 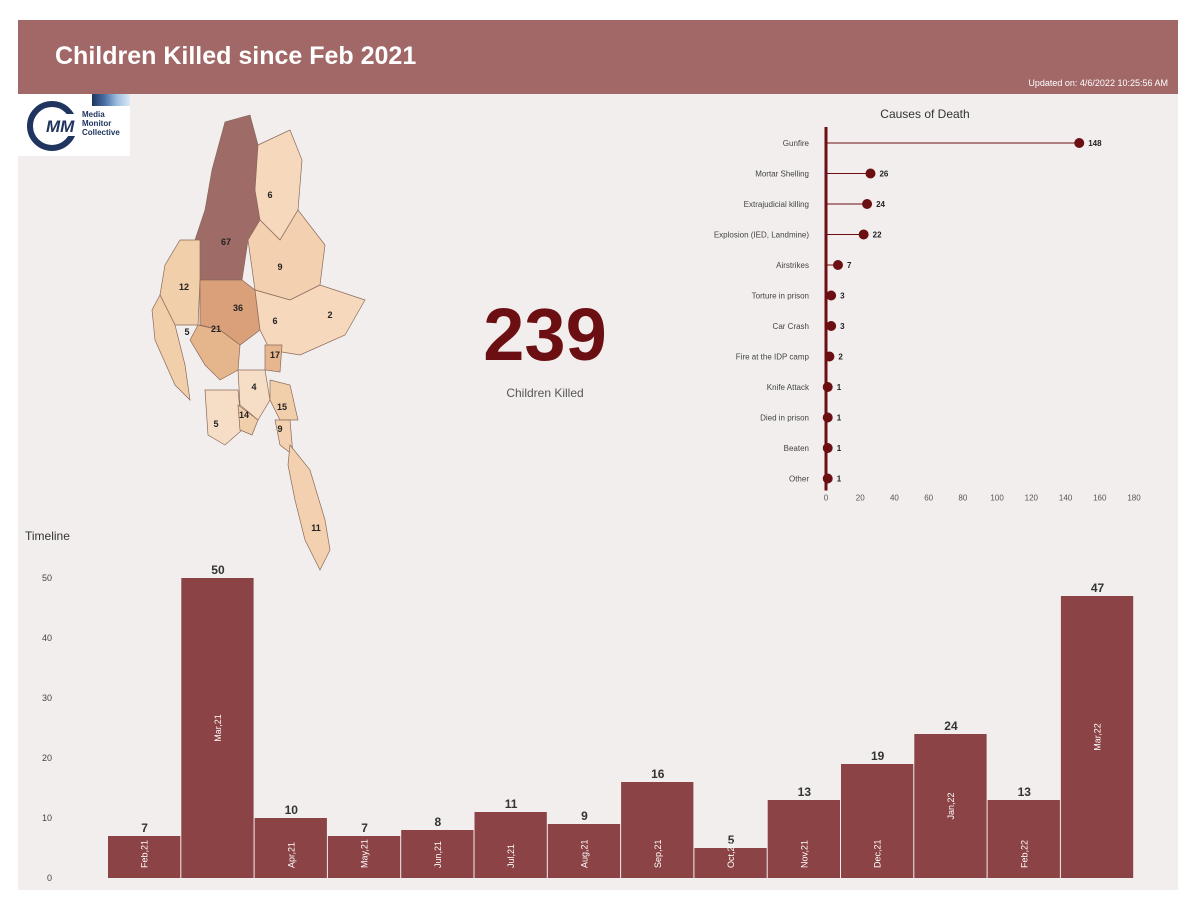 What do you see at coordinates (47, 536) in the screenshot?
I see `timeline-chart-title: Timeline` at bounding box center [47, 536].